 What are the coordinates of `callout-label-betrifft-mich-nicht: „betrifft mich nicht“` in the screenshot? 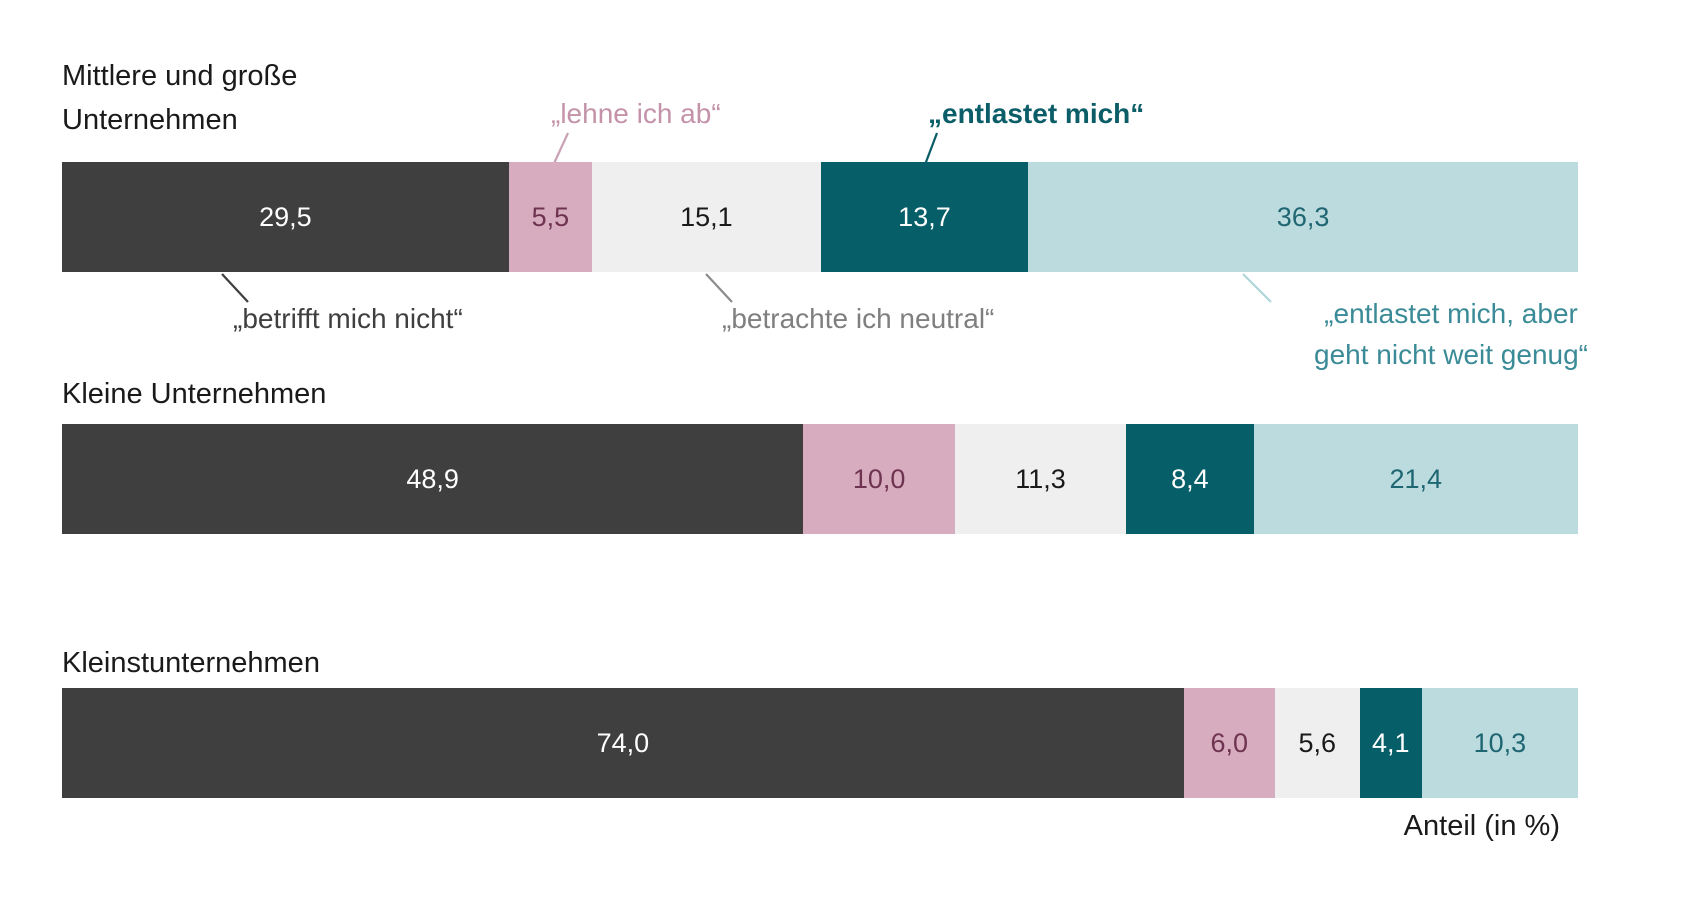 It's located at (348, 318).